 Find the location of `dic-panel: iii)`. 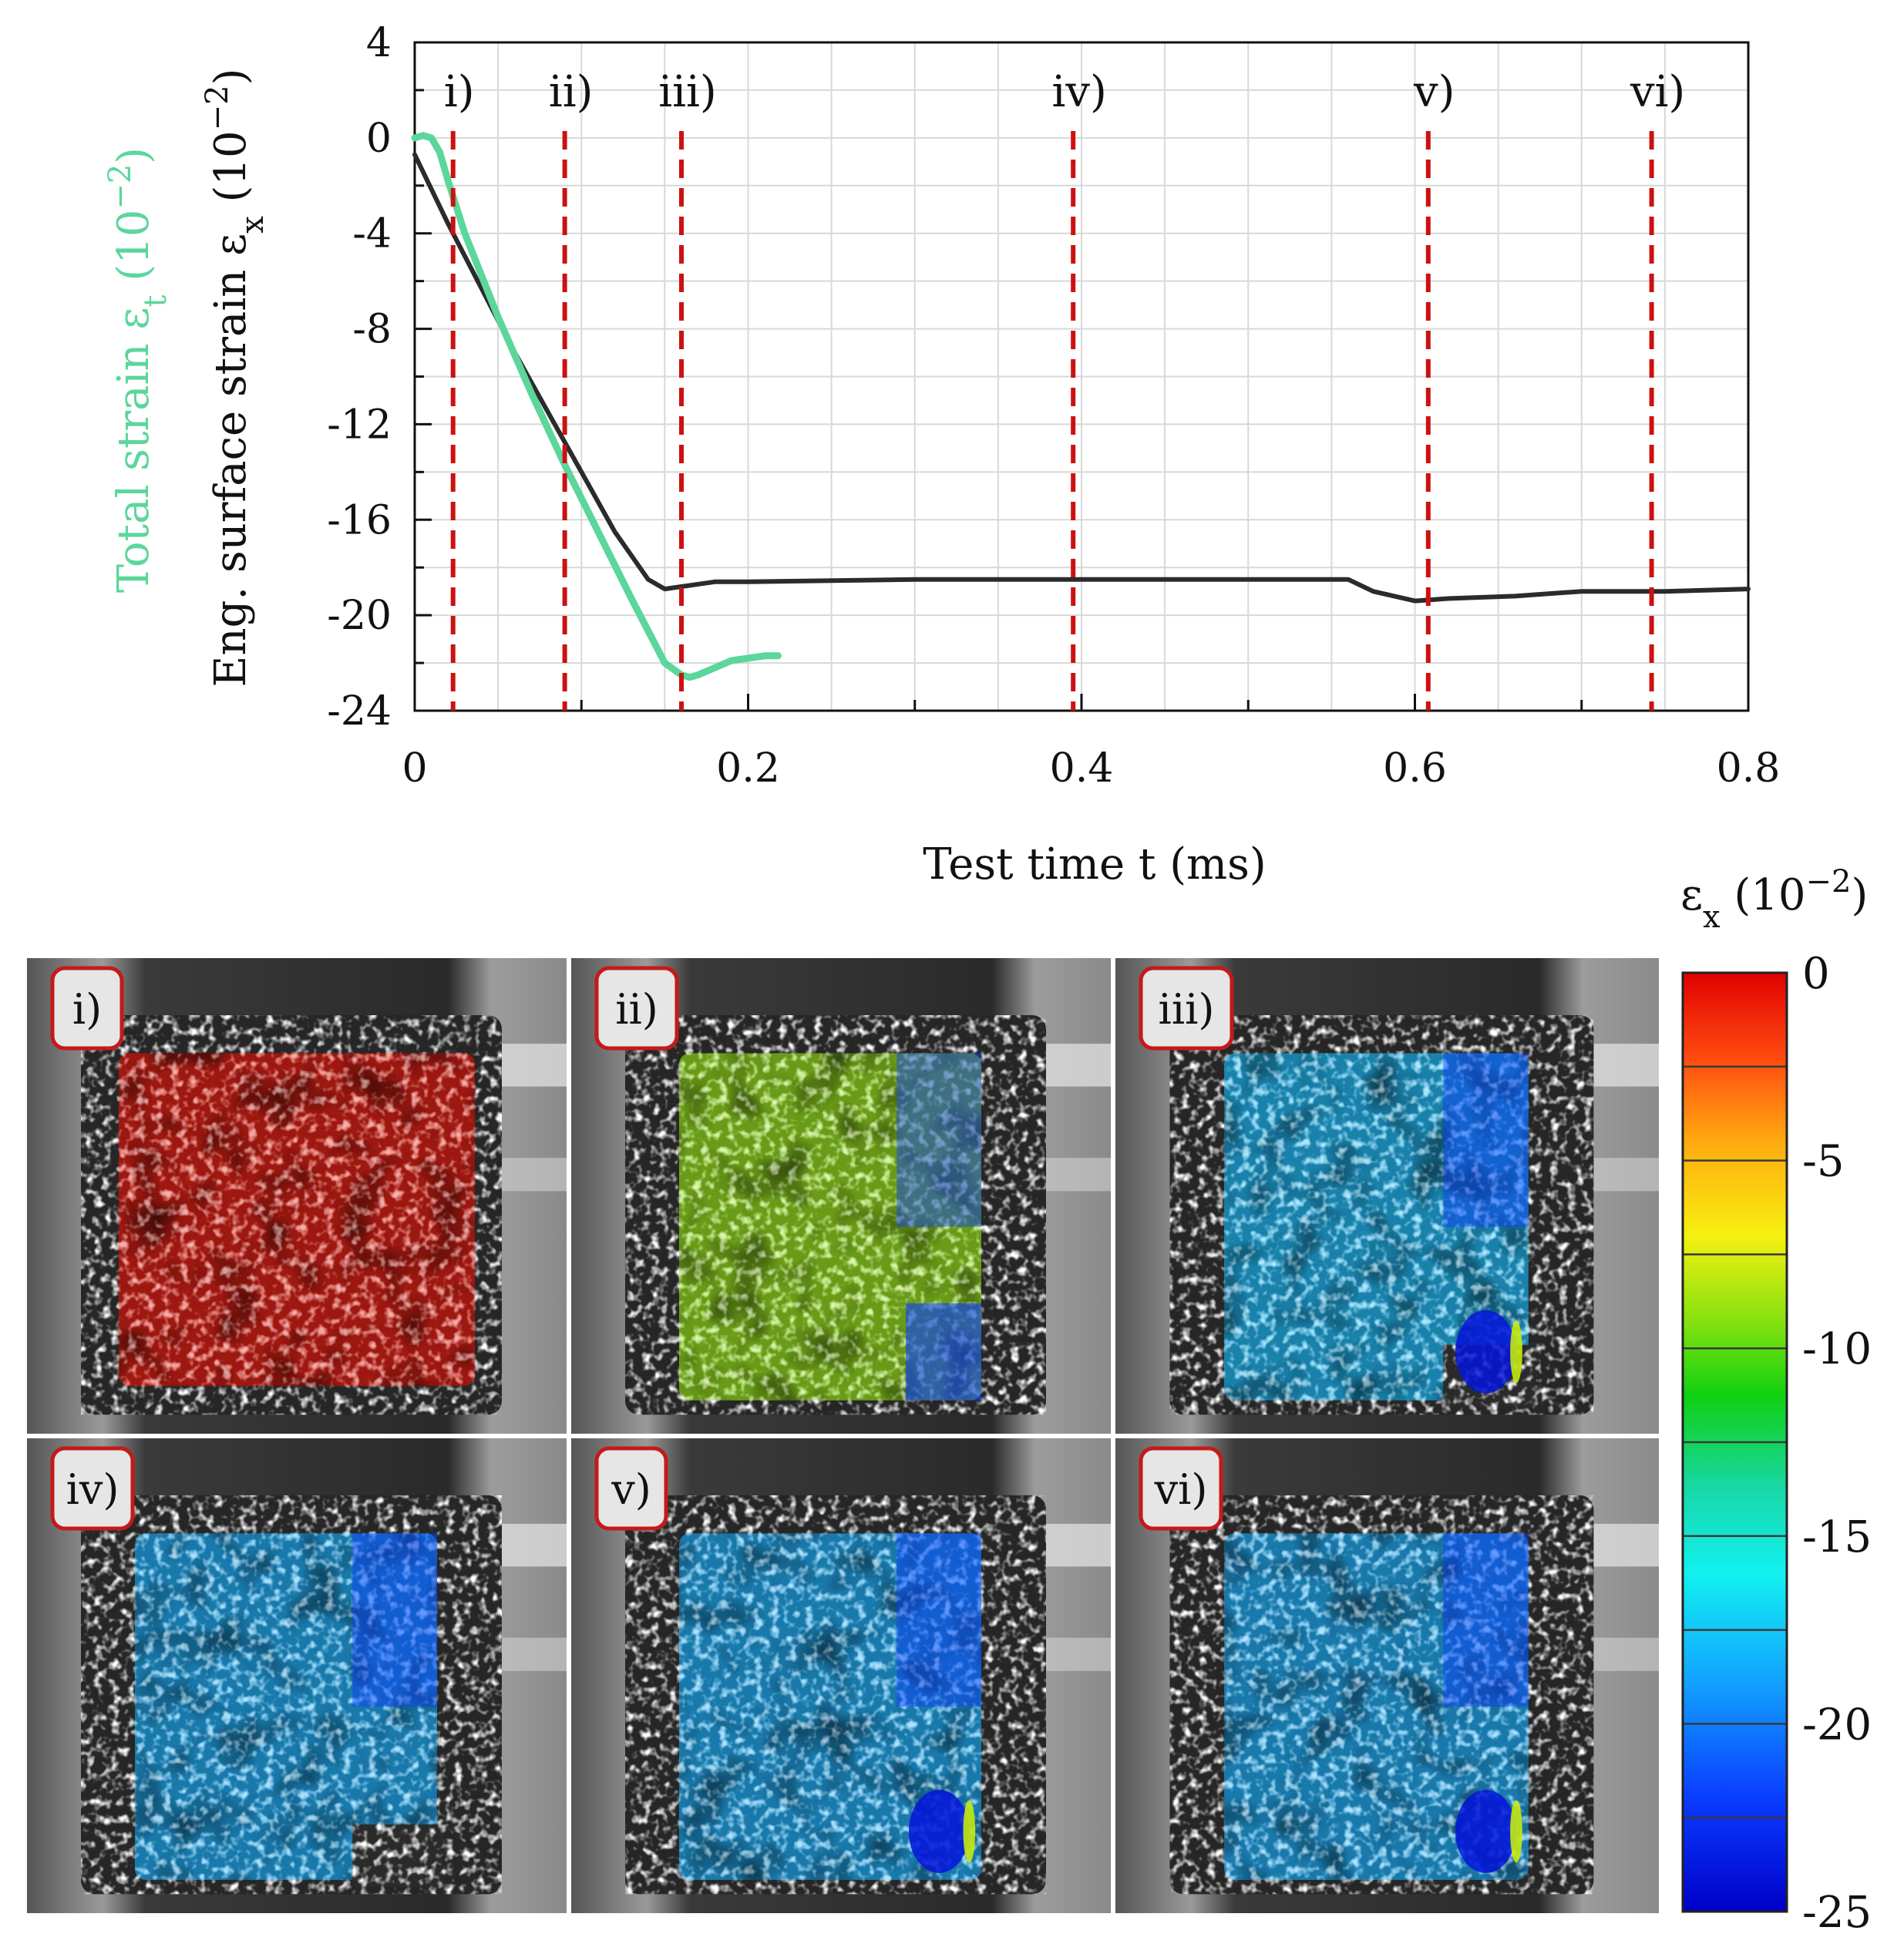

dic-panel: iii) is located at coordinates (1387, 1196).